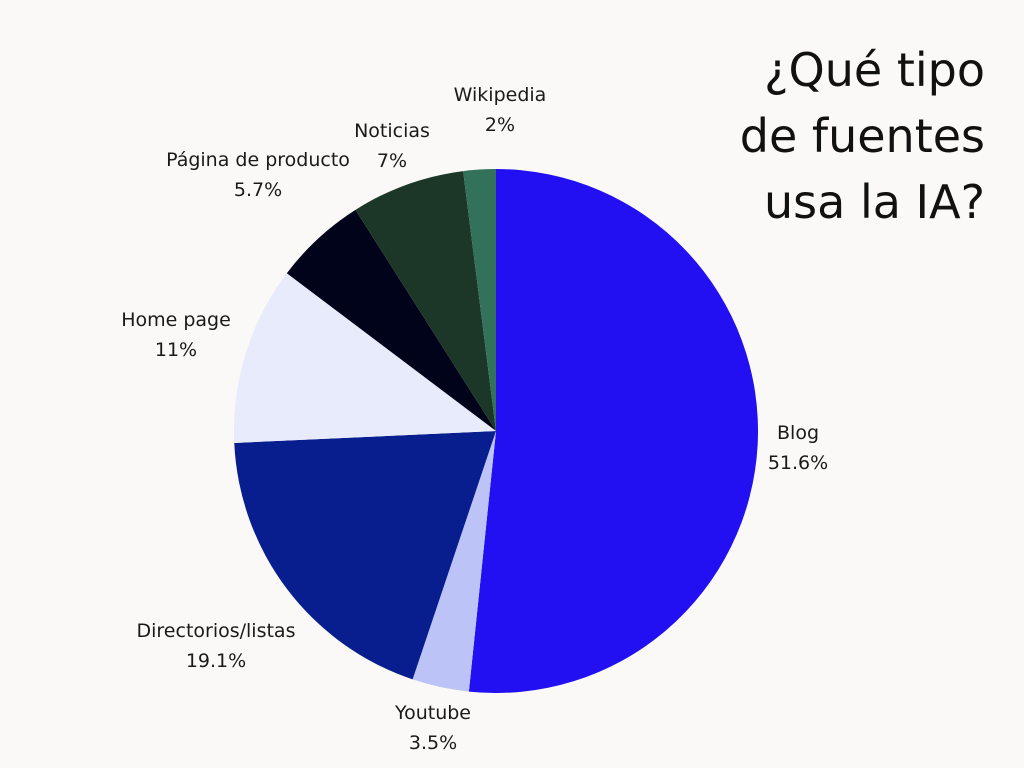 The height and width of the screenshot is (768, 1024). I want to click on slice-value-youtube: 3.5%, so click(433, 743).